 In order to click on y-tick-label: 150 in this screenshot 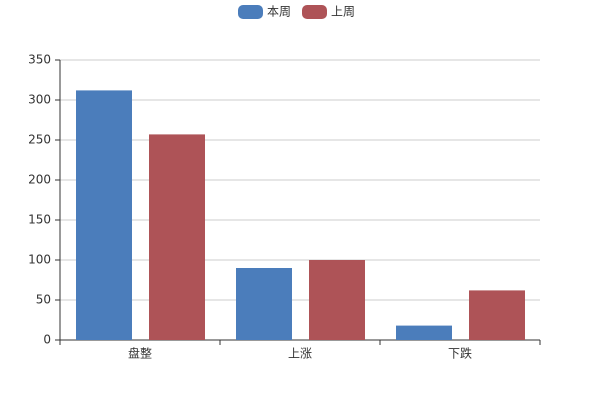, I will do `click(39, 220)`.